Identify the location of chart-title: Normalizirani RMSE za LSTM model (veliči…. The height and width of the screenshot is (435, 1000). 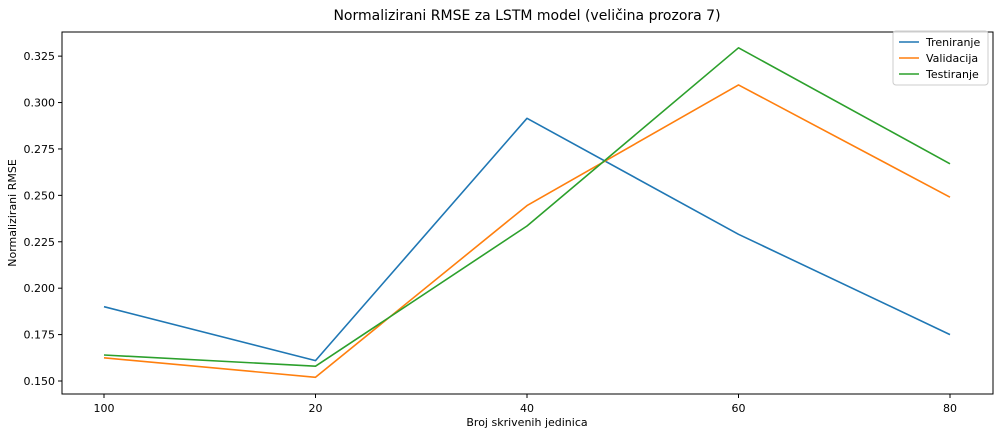
(526, 16).